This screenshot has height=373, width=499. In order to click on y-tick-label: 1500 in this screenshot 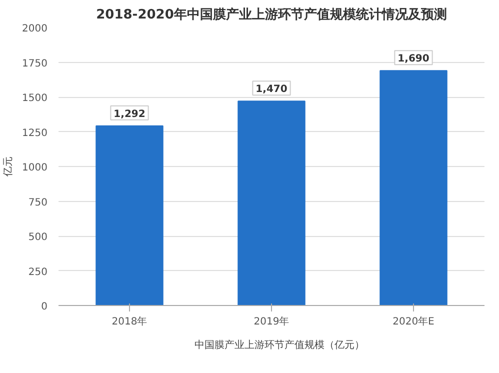, I will do `click(35, 98)`.